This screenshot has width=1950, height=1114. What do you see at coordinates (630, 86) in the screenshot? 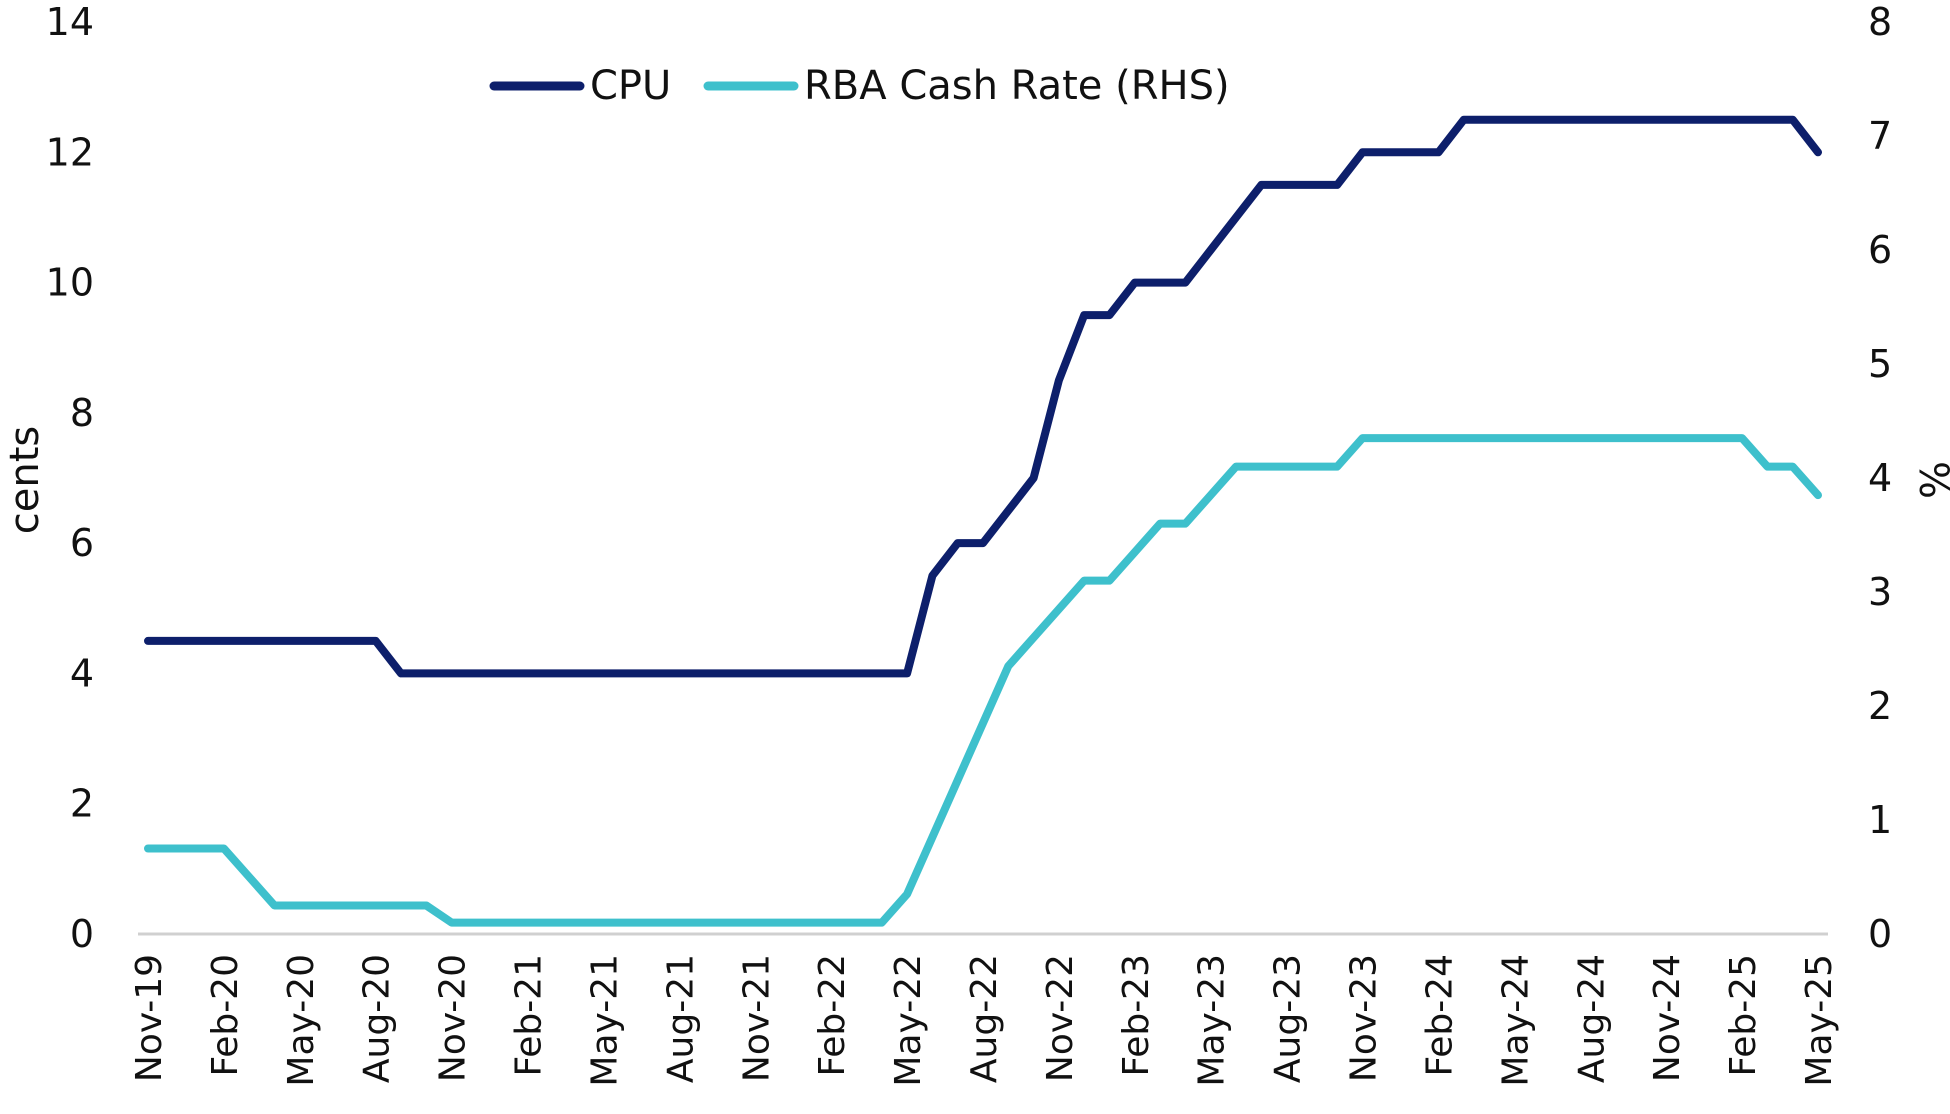
I see `legend-label-cpu: CPU` at bounding box center [630, 86].